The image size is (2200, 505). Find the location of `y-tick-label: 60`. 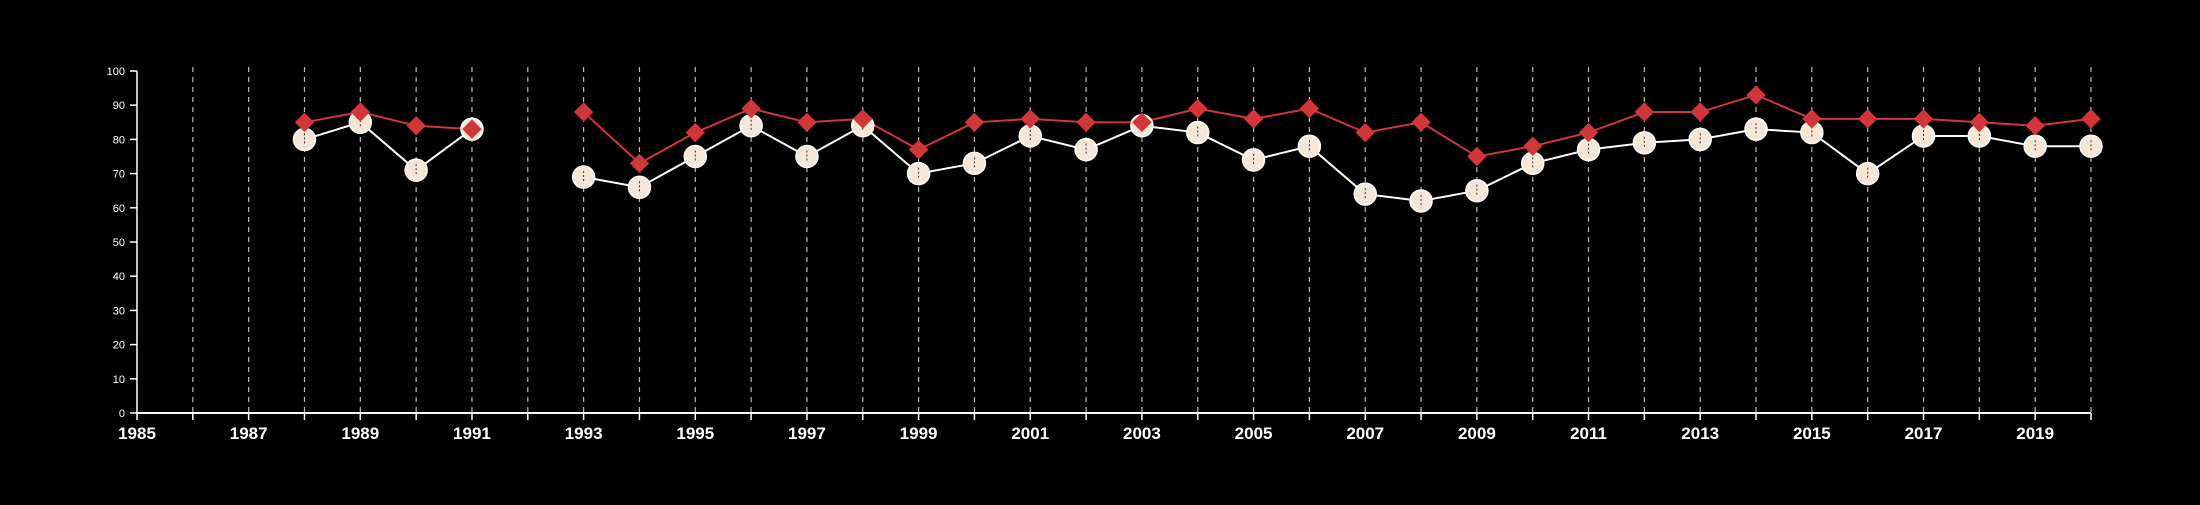

y-tick-label: 60 is located at coordinates (119, 209).